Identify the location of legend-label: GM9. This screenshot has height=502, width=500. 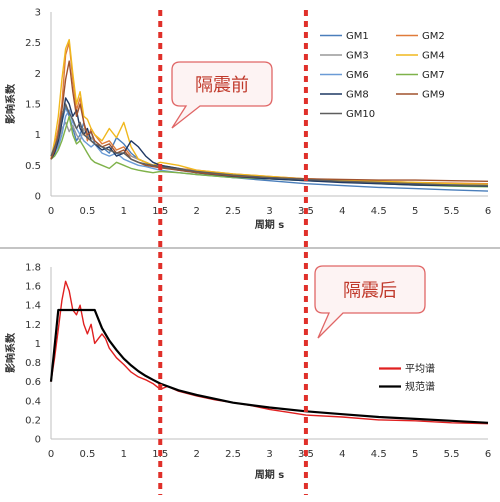
(433, 95).